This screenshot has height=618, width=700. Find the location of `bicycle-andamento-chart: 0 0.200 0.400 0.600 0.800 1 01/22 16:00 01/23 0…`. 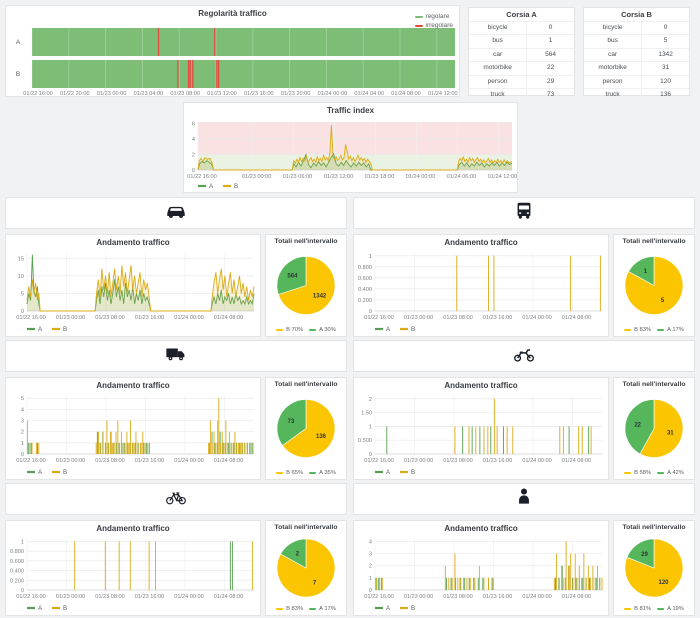

bicycle-andamento-chart: 0 0.200 0.400 0.600 0.800 1 01/22 16:00 01/23 0… is located at coordinates (133, 574).